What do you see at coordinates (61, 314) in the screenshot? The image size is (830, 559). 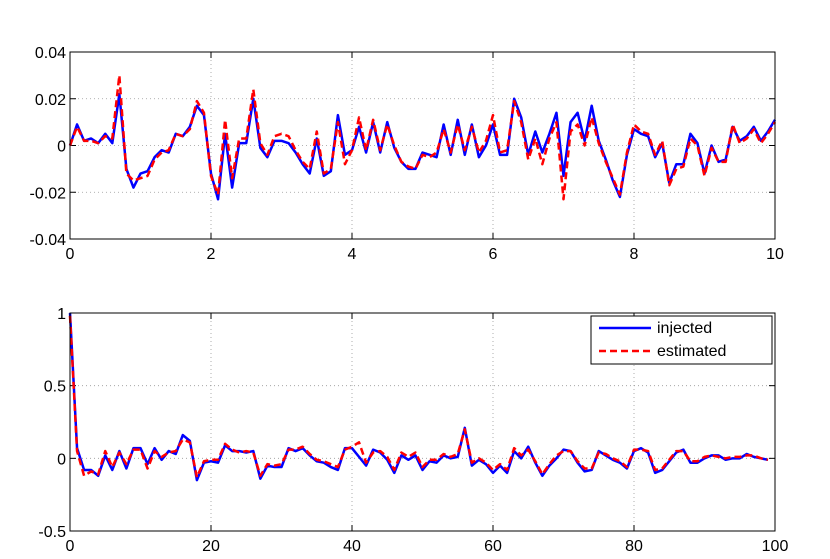 I see `y-tick-label: 1` at bounding box center [61, 314].